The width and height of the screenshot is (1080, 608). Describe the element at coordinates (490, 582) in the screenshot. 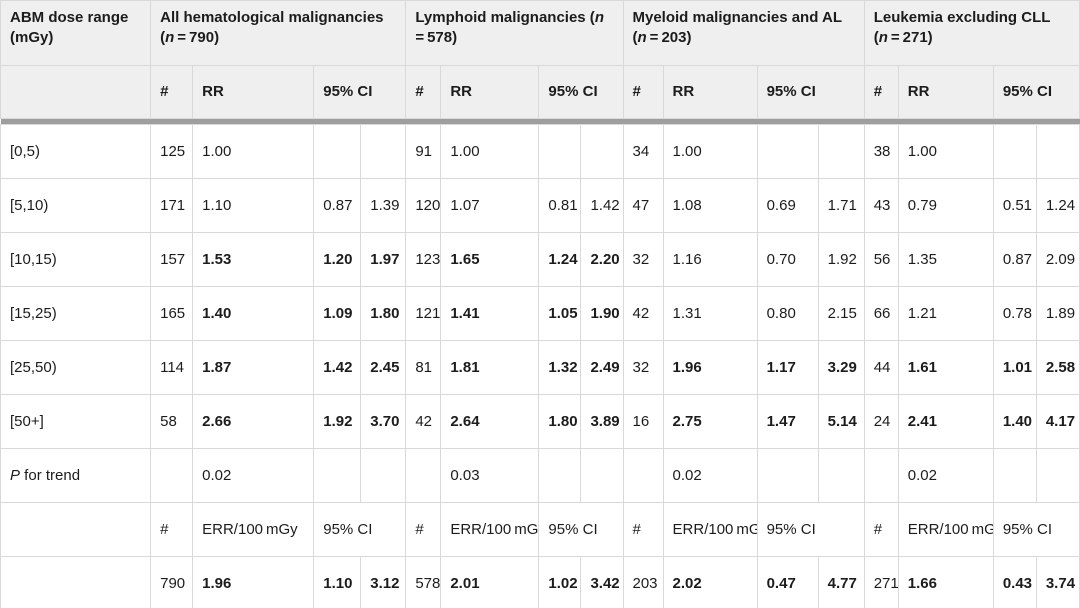

I see `err-value-cell: 2.01` at that location.